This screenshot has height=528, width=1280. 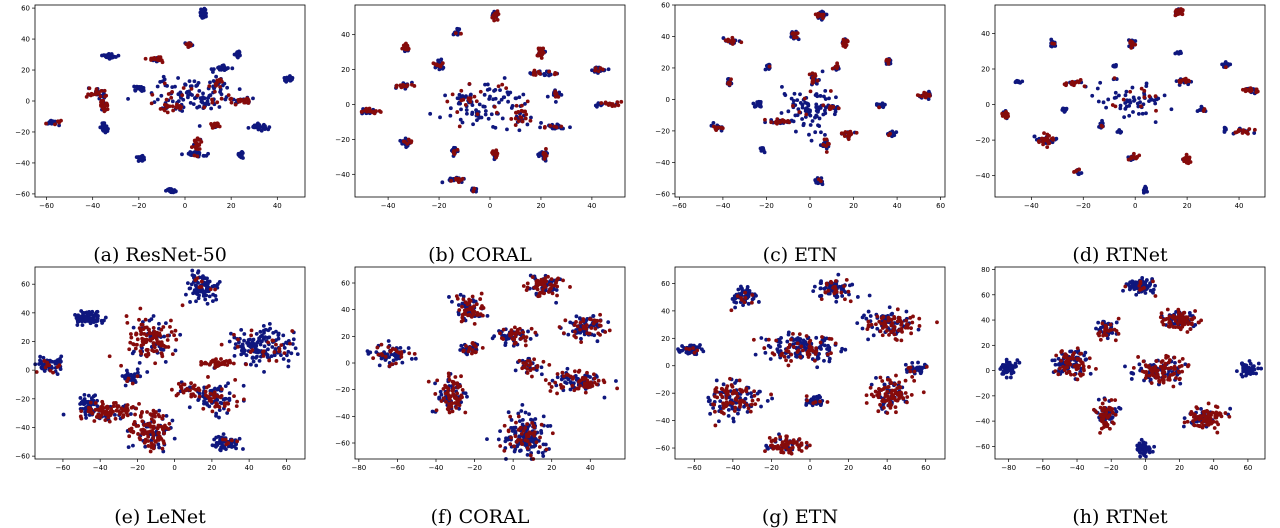 I want to click on y-tick-label: −60, so click(x=662, y=194).